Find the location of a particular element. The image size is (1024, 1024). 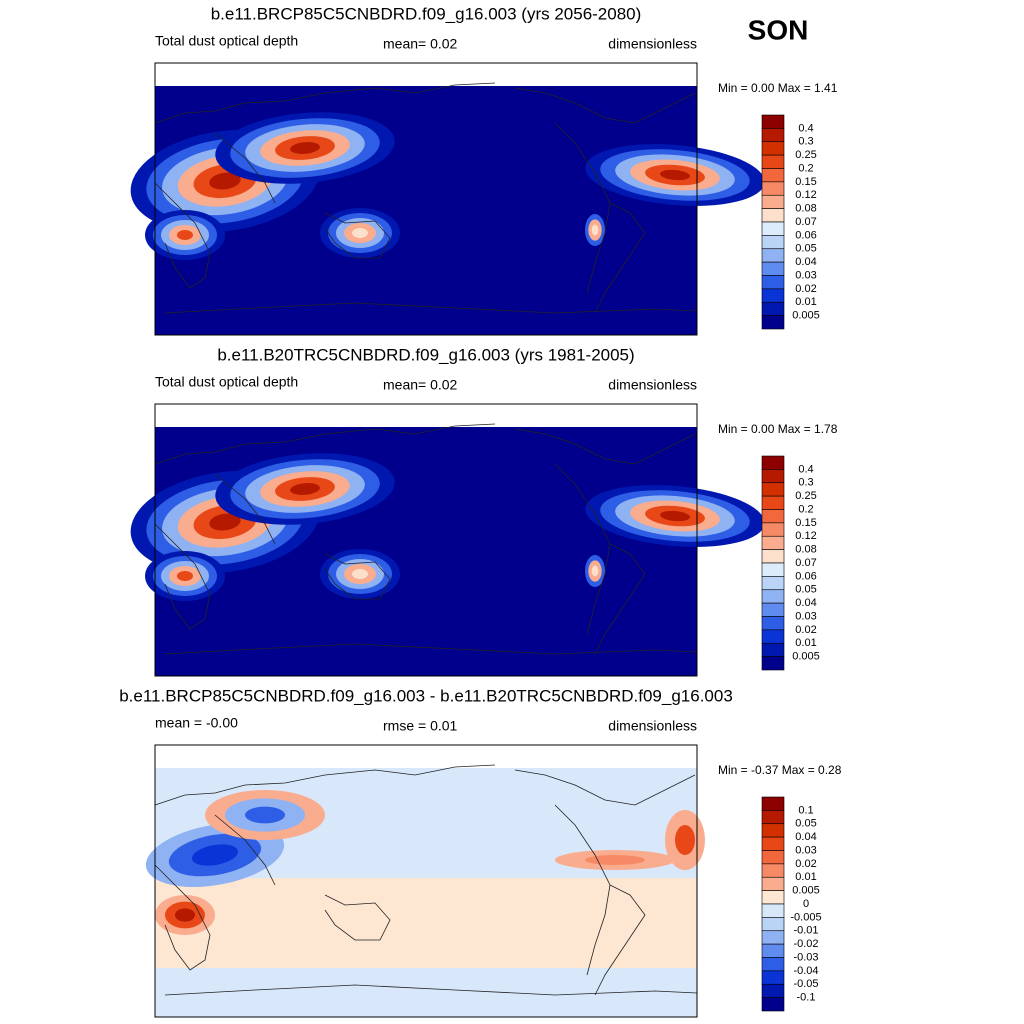

colorbar-label: -0.005 is located at coordinates (805, 917).